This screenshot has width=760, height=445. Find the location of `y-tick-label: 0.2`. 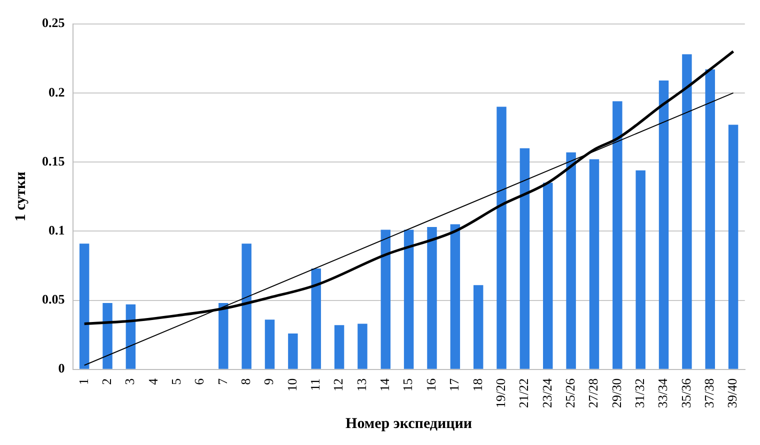

y-tick-label: 0.2 is located at coordinates (56, 92).